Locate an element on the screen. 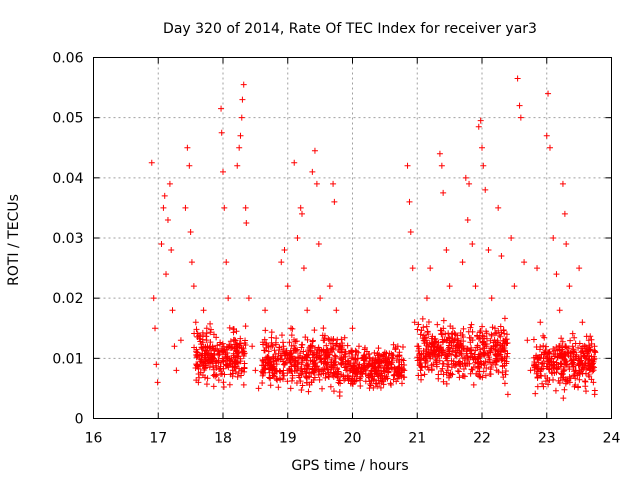 The height and width of the screenshot is (480, 640). x-tick-label: 19 is located at coordinates (288, 439).